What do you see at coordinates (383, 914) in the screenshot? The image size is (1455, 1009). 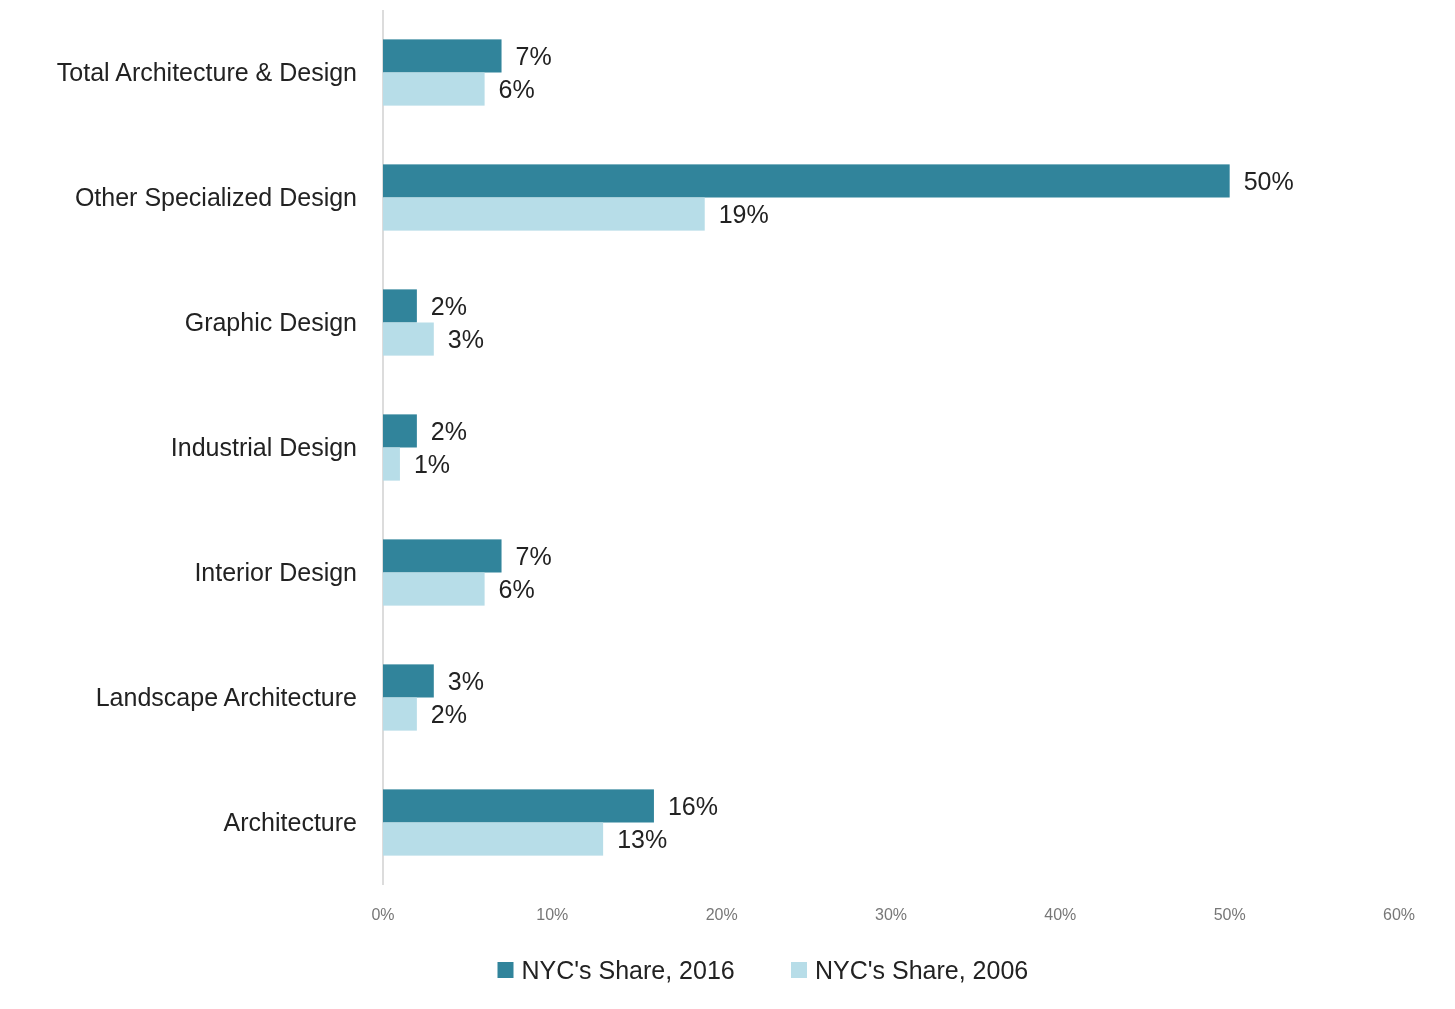 I see `x-tick-label: 0%` at bounding box center [383, 914].